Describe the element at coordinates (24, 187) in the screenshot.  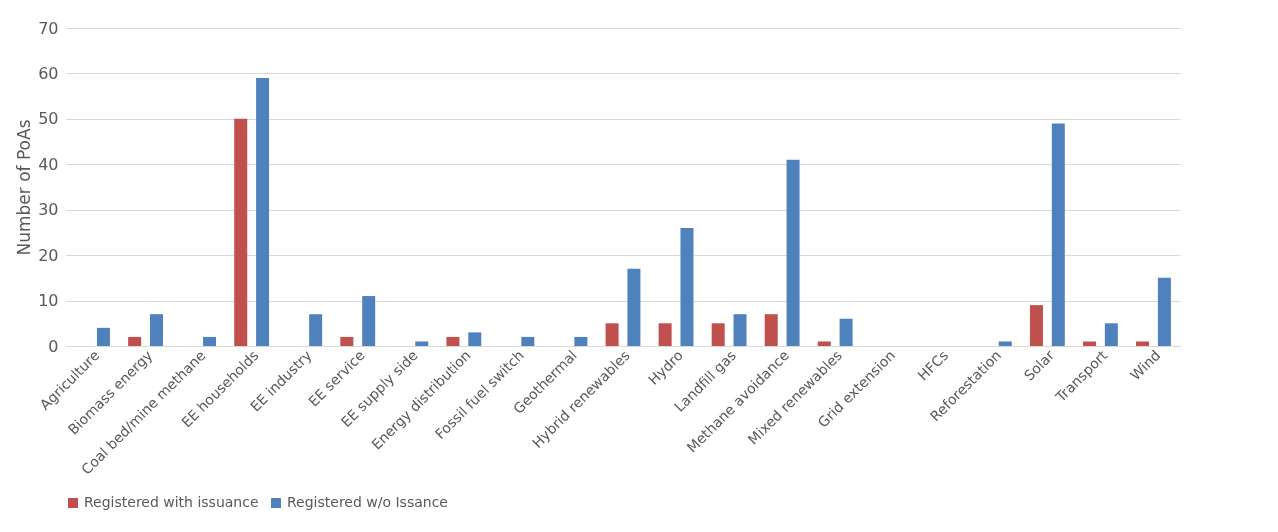
I see `y-axis-title: Number of PoAs` at that location.